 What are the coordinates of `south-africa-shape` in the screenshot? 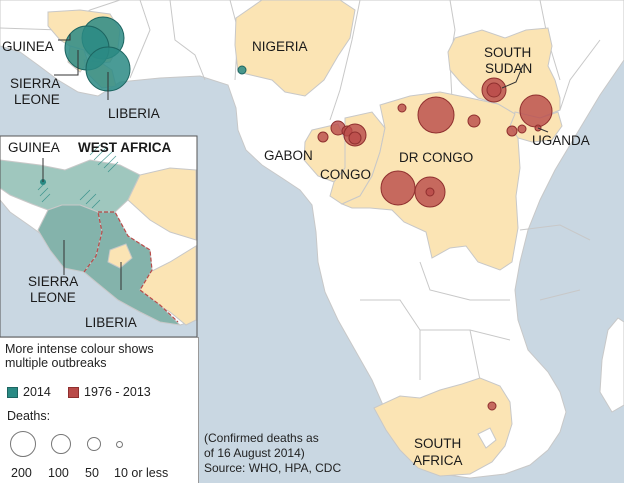 It's located at (443, 427).